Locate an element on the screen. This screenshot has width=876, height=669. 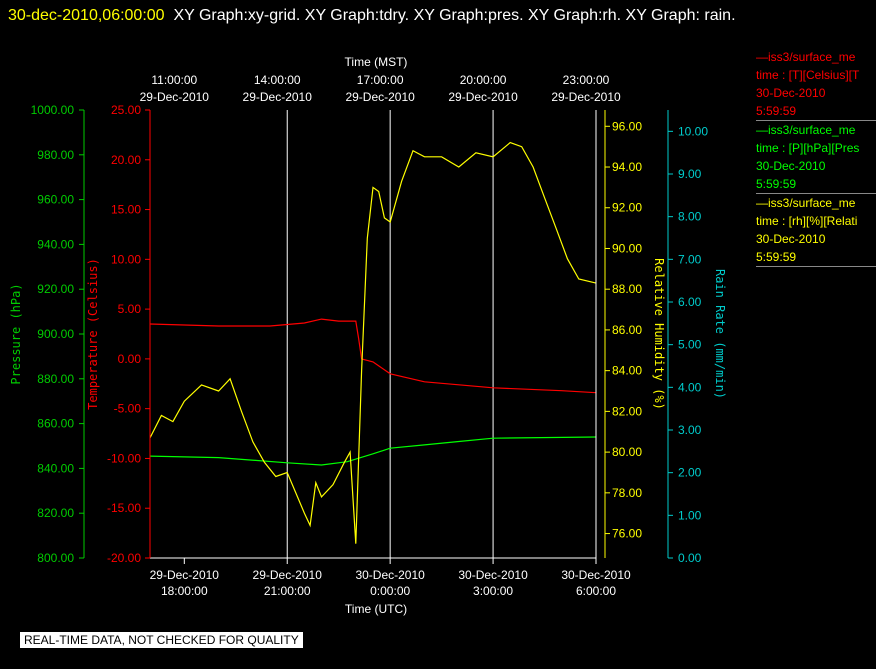
temperature-tick-label: -20.00 is located at coordinates (124, 558).